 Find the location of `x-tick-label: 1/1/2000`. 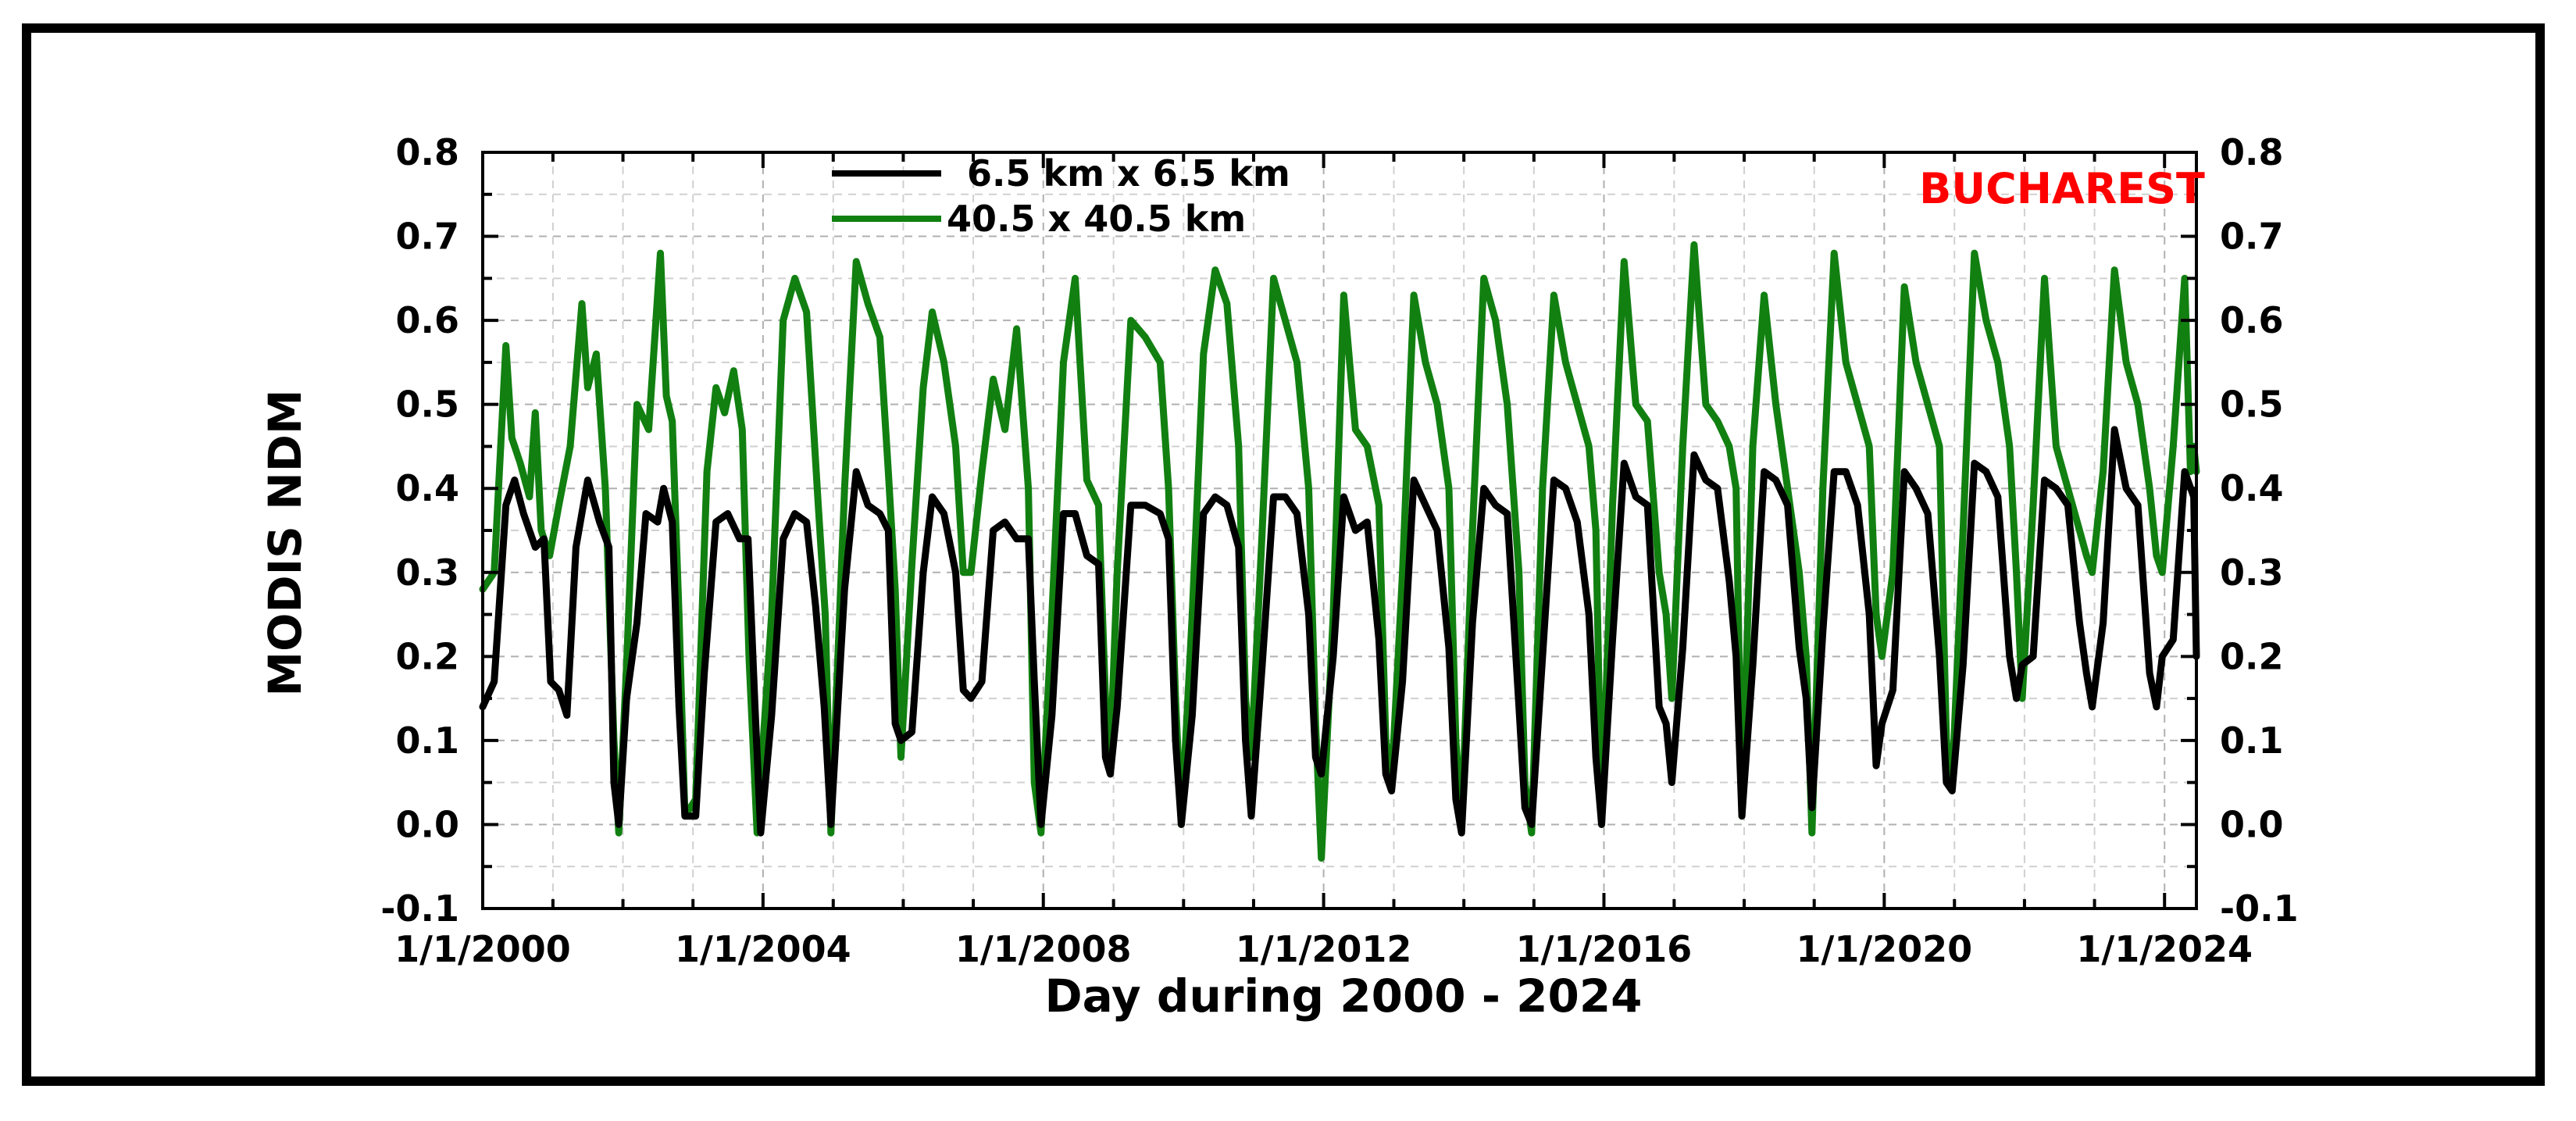

x-tick-label: 1/1/2000 is located at coordinates (482, 949).